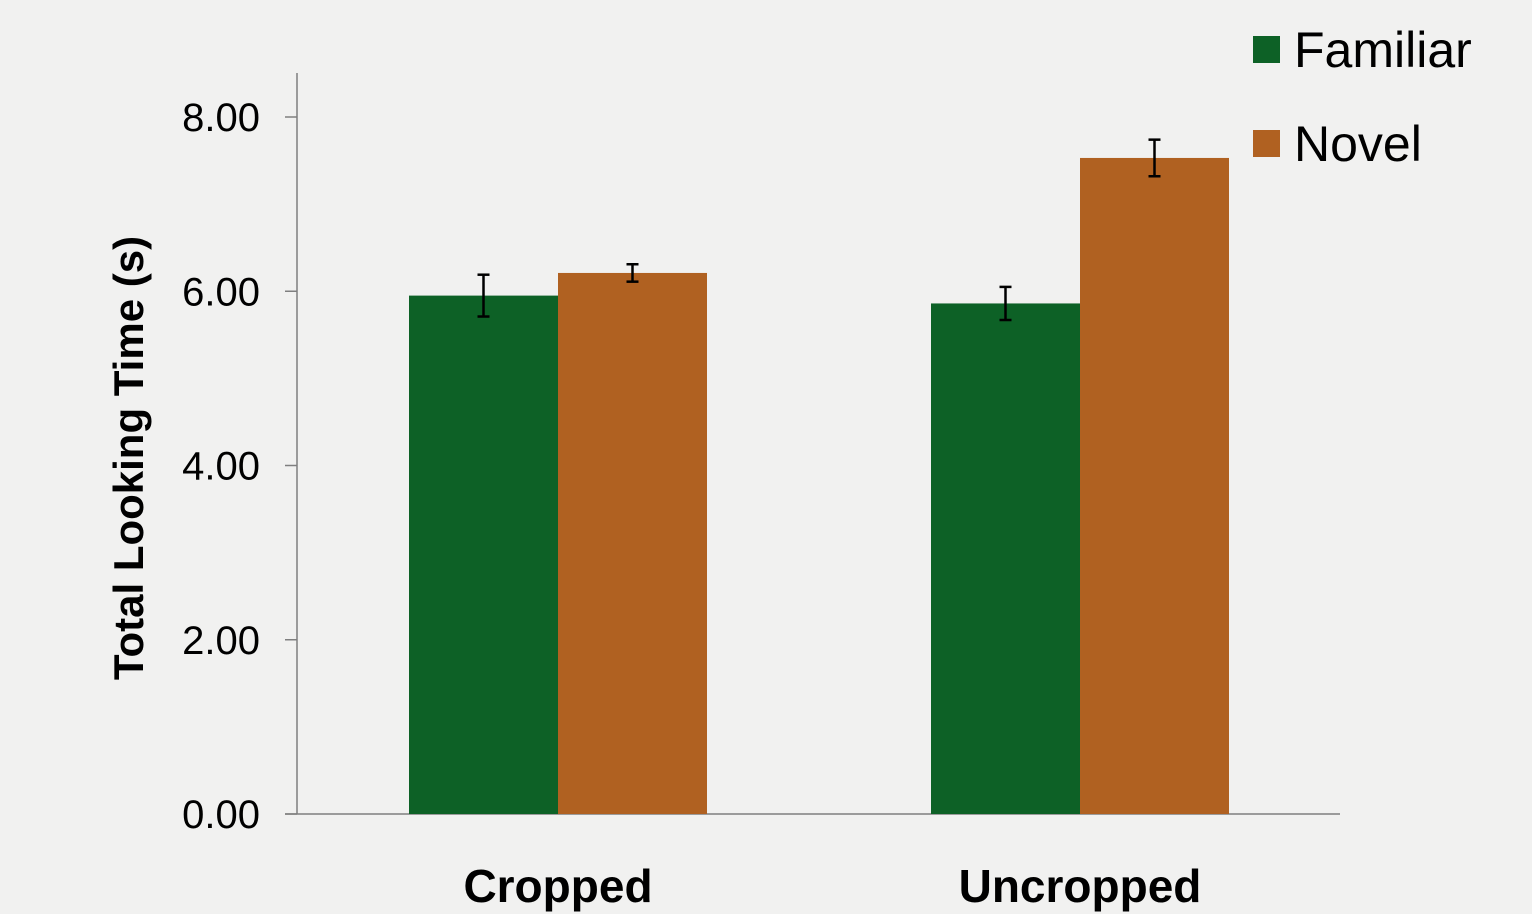 This screenshot has width=1532, height=914. What do you see at coordinates (128, 458) in the screenshot?
I see `y-axis-title: Total Looking Time (s)` at bounding box center [128, 458].